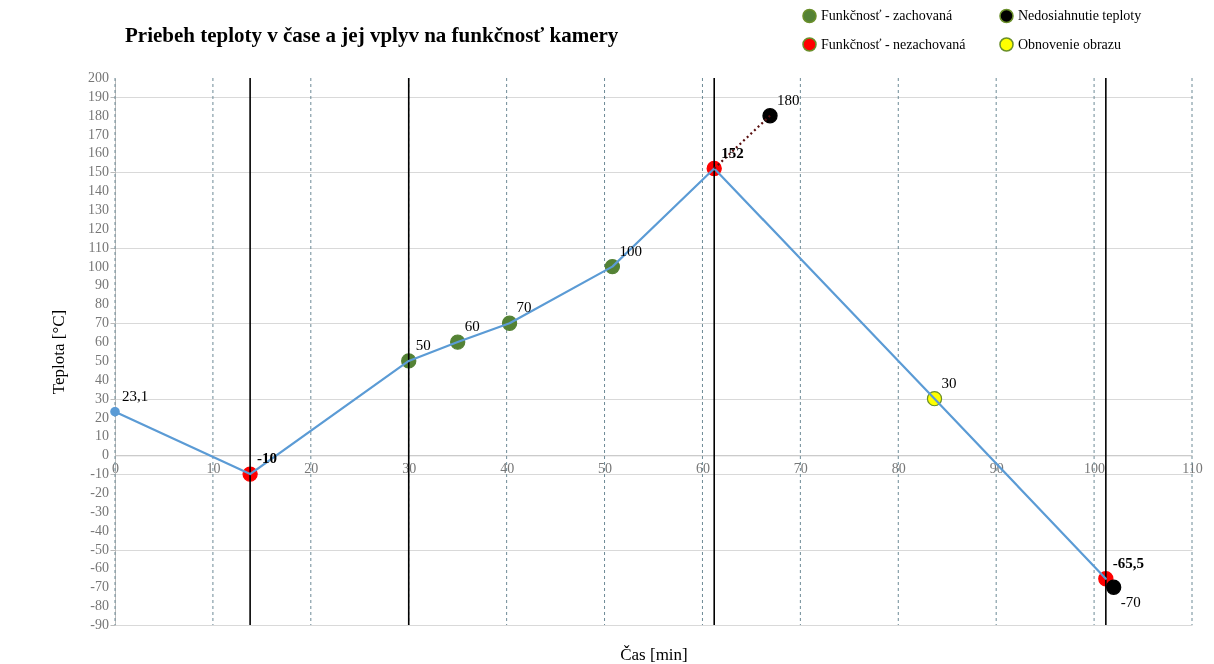  What do you see at coordinates (423, 344) in the screenshot?
I see `data-label: 50` at bounding box center [423, 344].